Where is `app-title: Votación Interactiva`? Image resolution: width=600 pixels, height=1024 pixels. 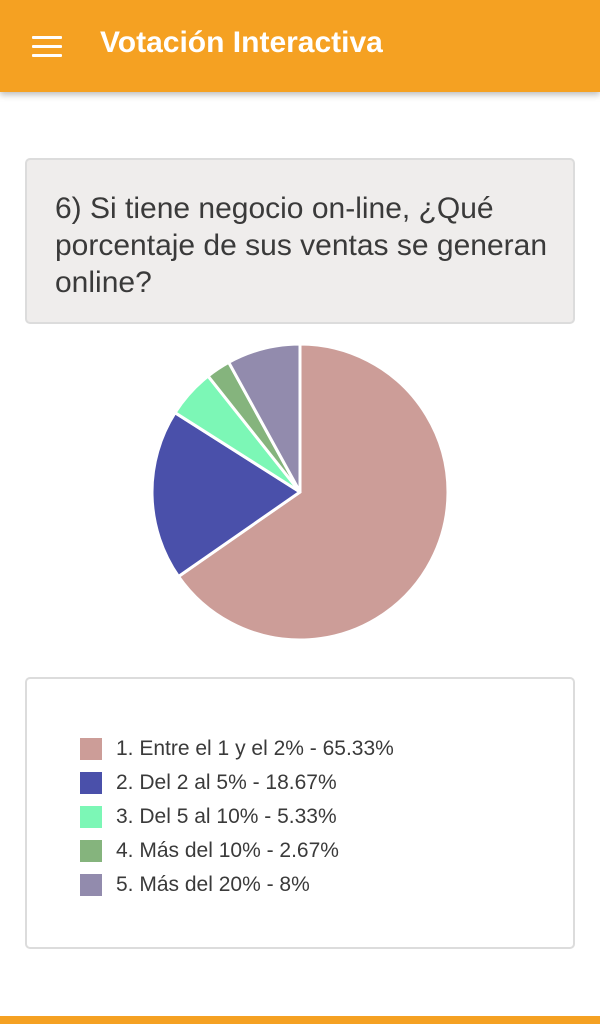
app-title: Votación Interactiva is located at coordinates (241, 42).